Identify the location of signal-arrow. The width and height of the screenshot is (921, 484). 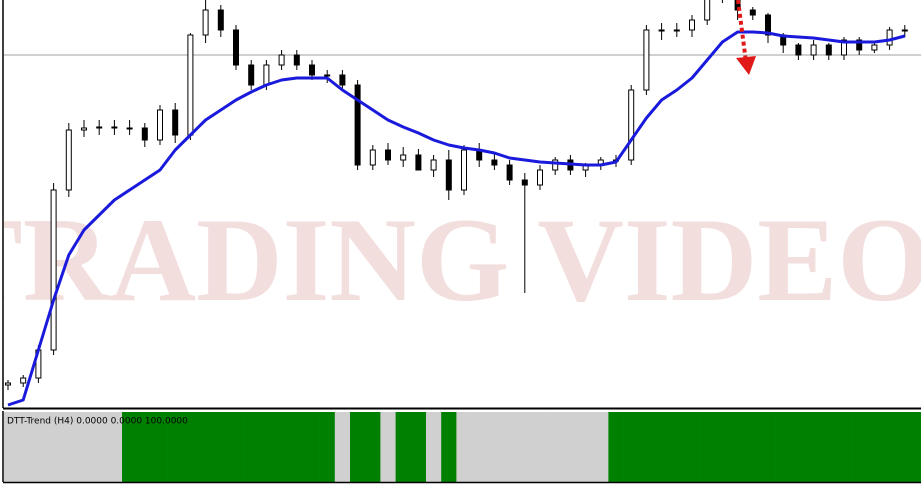
(746, 37).